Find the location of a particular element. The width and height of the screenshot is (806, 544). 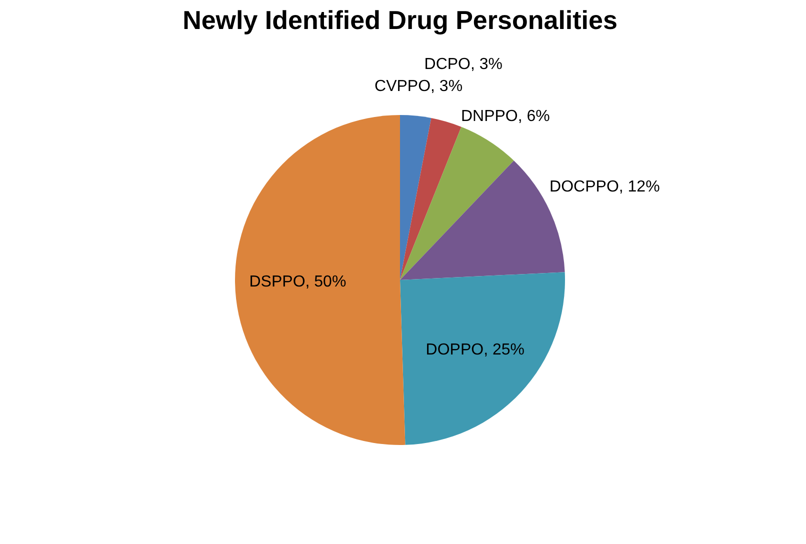

slice-label: DSPPO, 50% is located at coordinates (297, 282).